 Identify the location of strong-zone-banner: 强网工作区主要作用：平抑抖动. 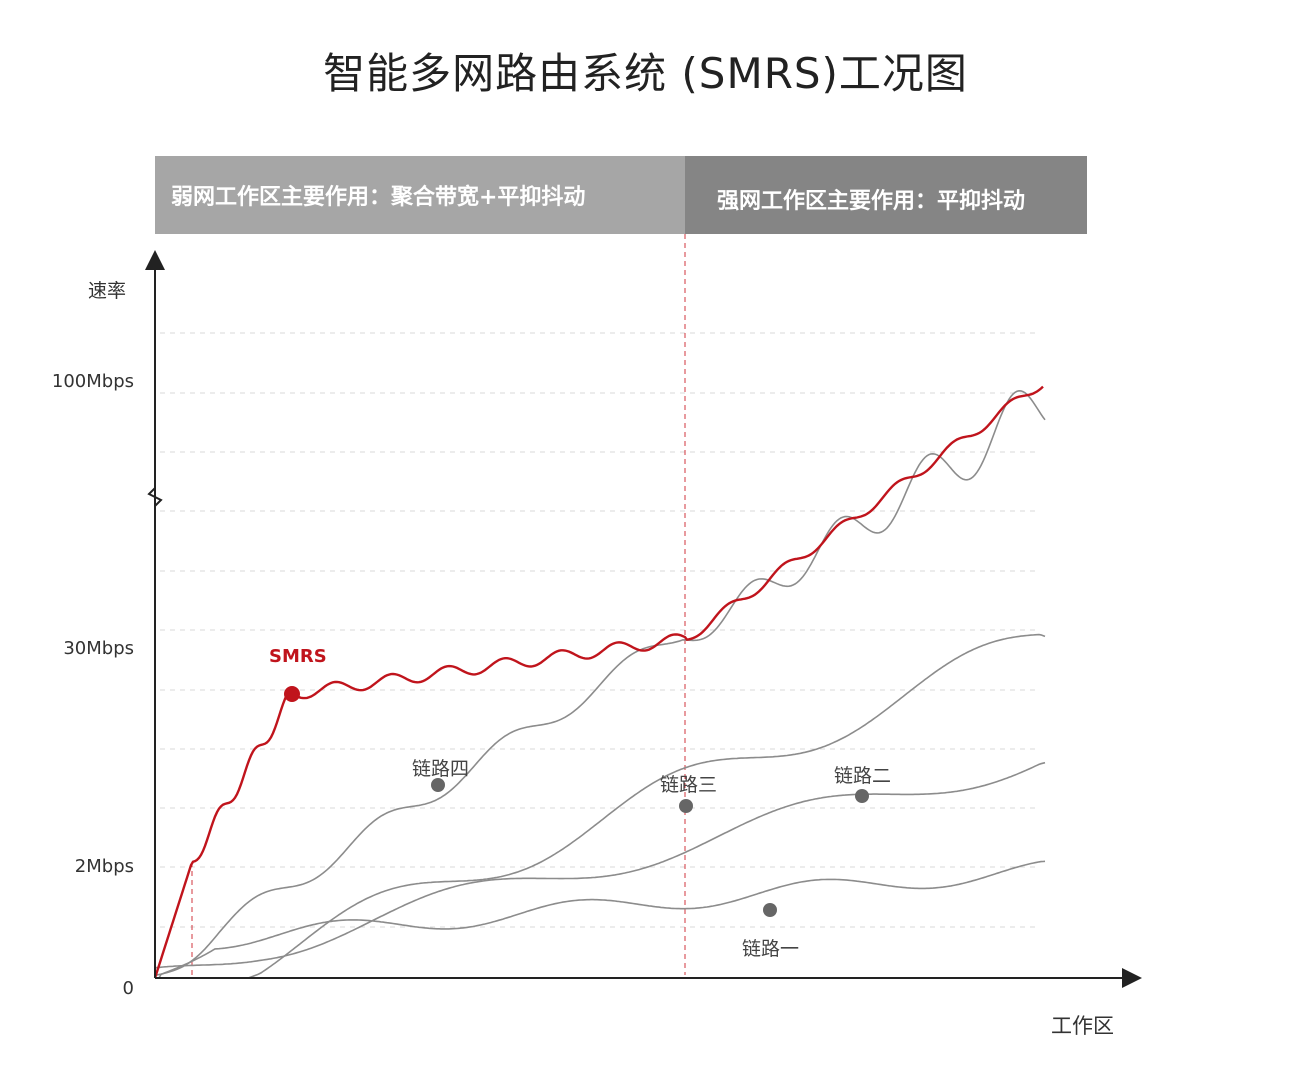
(886, 195).